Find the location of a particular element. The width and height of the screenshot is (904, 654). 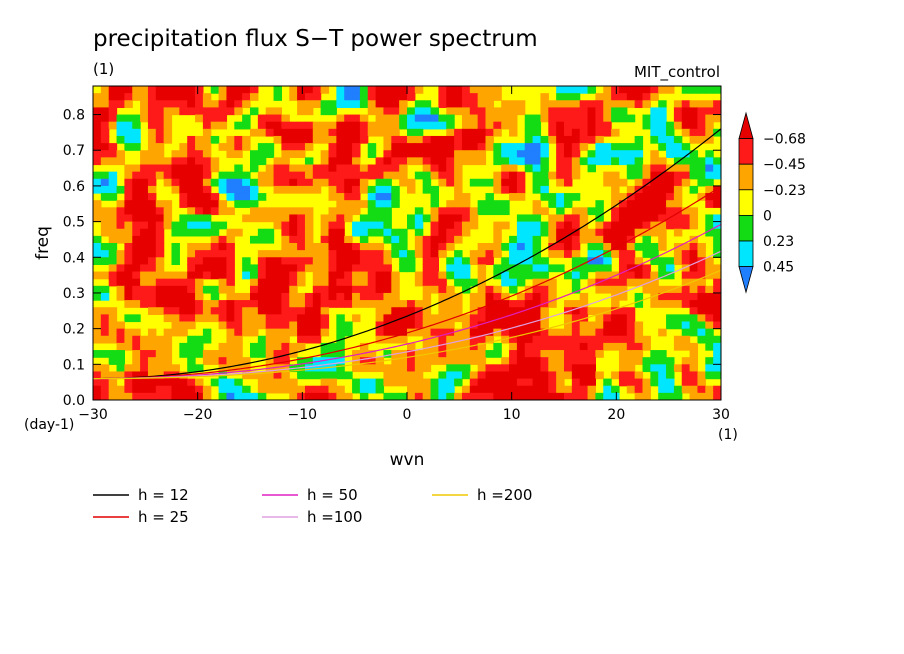

model-label: MIT_control is located at coordinates (677, 72).